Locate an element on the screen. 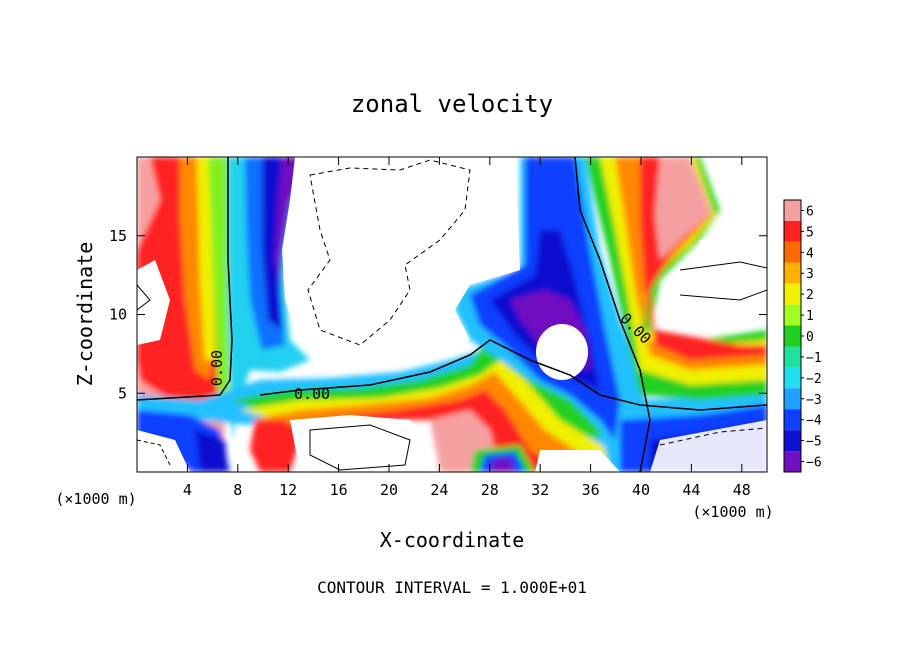 The width and height of the screenshot is (904, 654). x-tick-label: 48 is located at coordinates (742, 490).